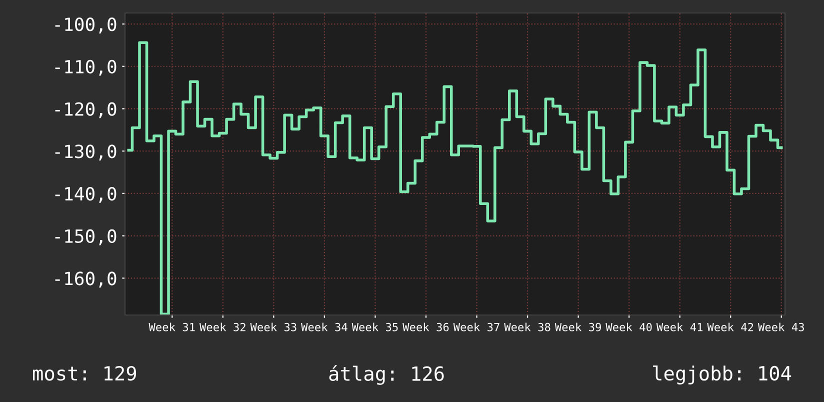  What do you see at coordinates (85, 280) in the screenshot?
I see `y-tick-label: -160,0` at bounding box center [85, 280].